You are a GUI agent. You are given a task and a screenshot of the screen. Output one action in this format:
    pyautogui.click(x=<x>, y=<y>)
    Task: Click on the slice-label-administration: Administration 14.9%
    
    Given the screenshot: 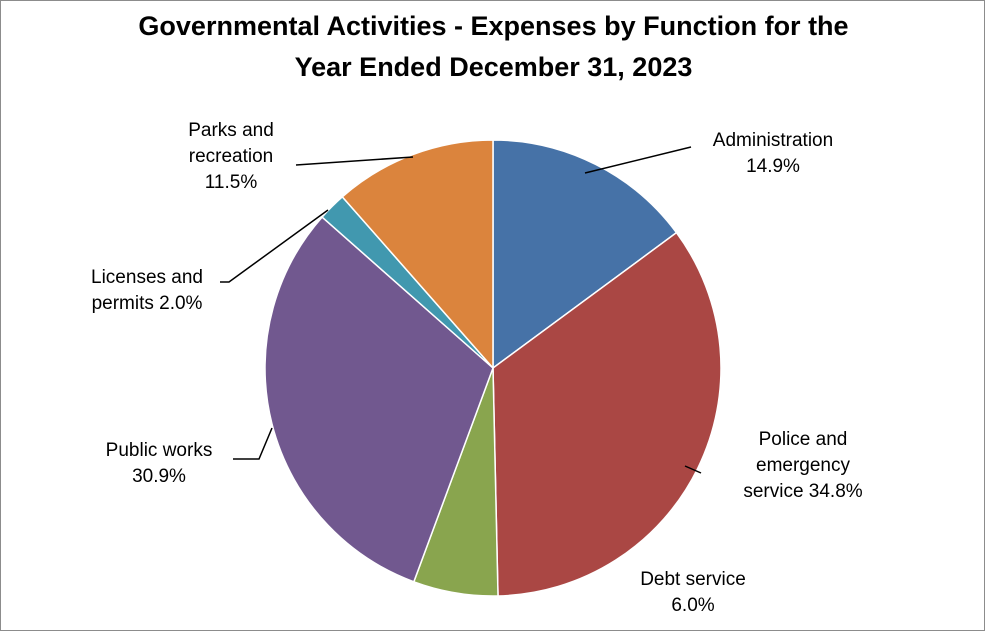 What is the action you would take?
    pyautogui.click(x=773, y=153)
    